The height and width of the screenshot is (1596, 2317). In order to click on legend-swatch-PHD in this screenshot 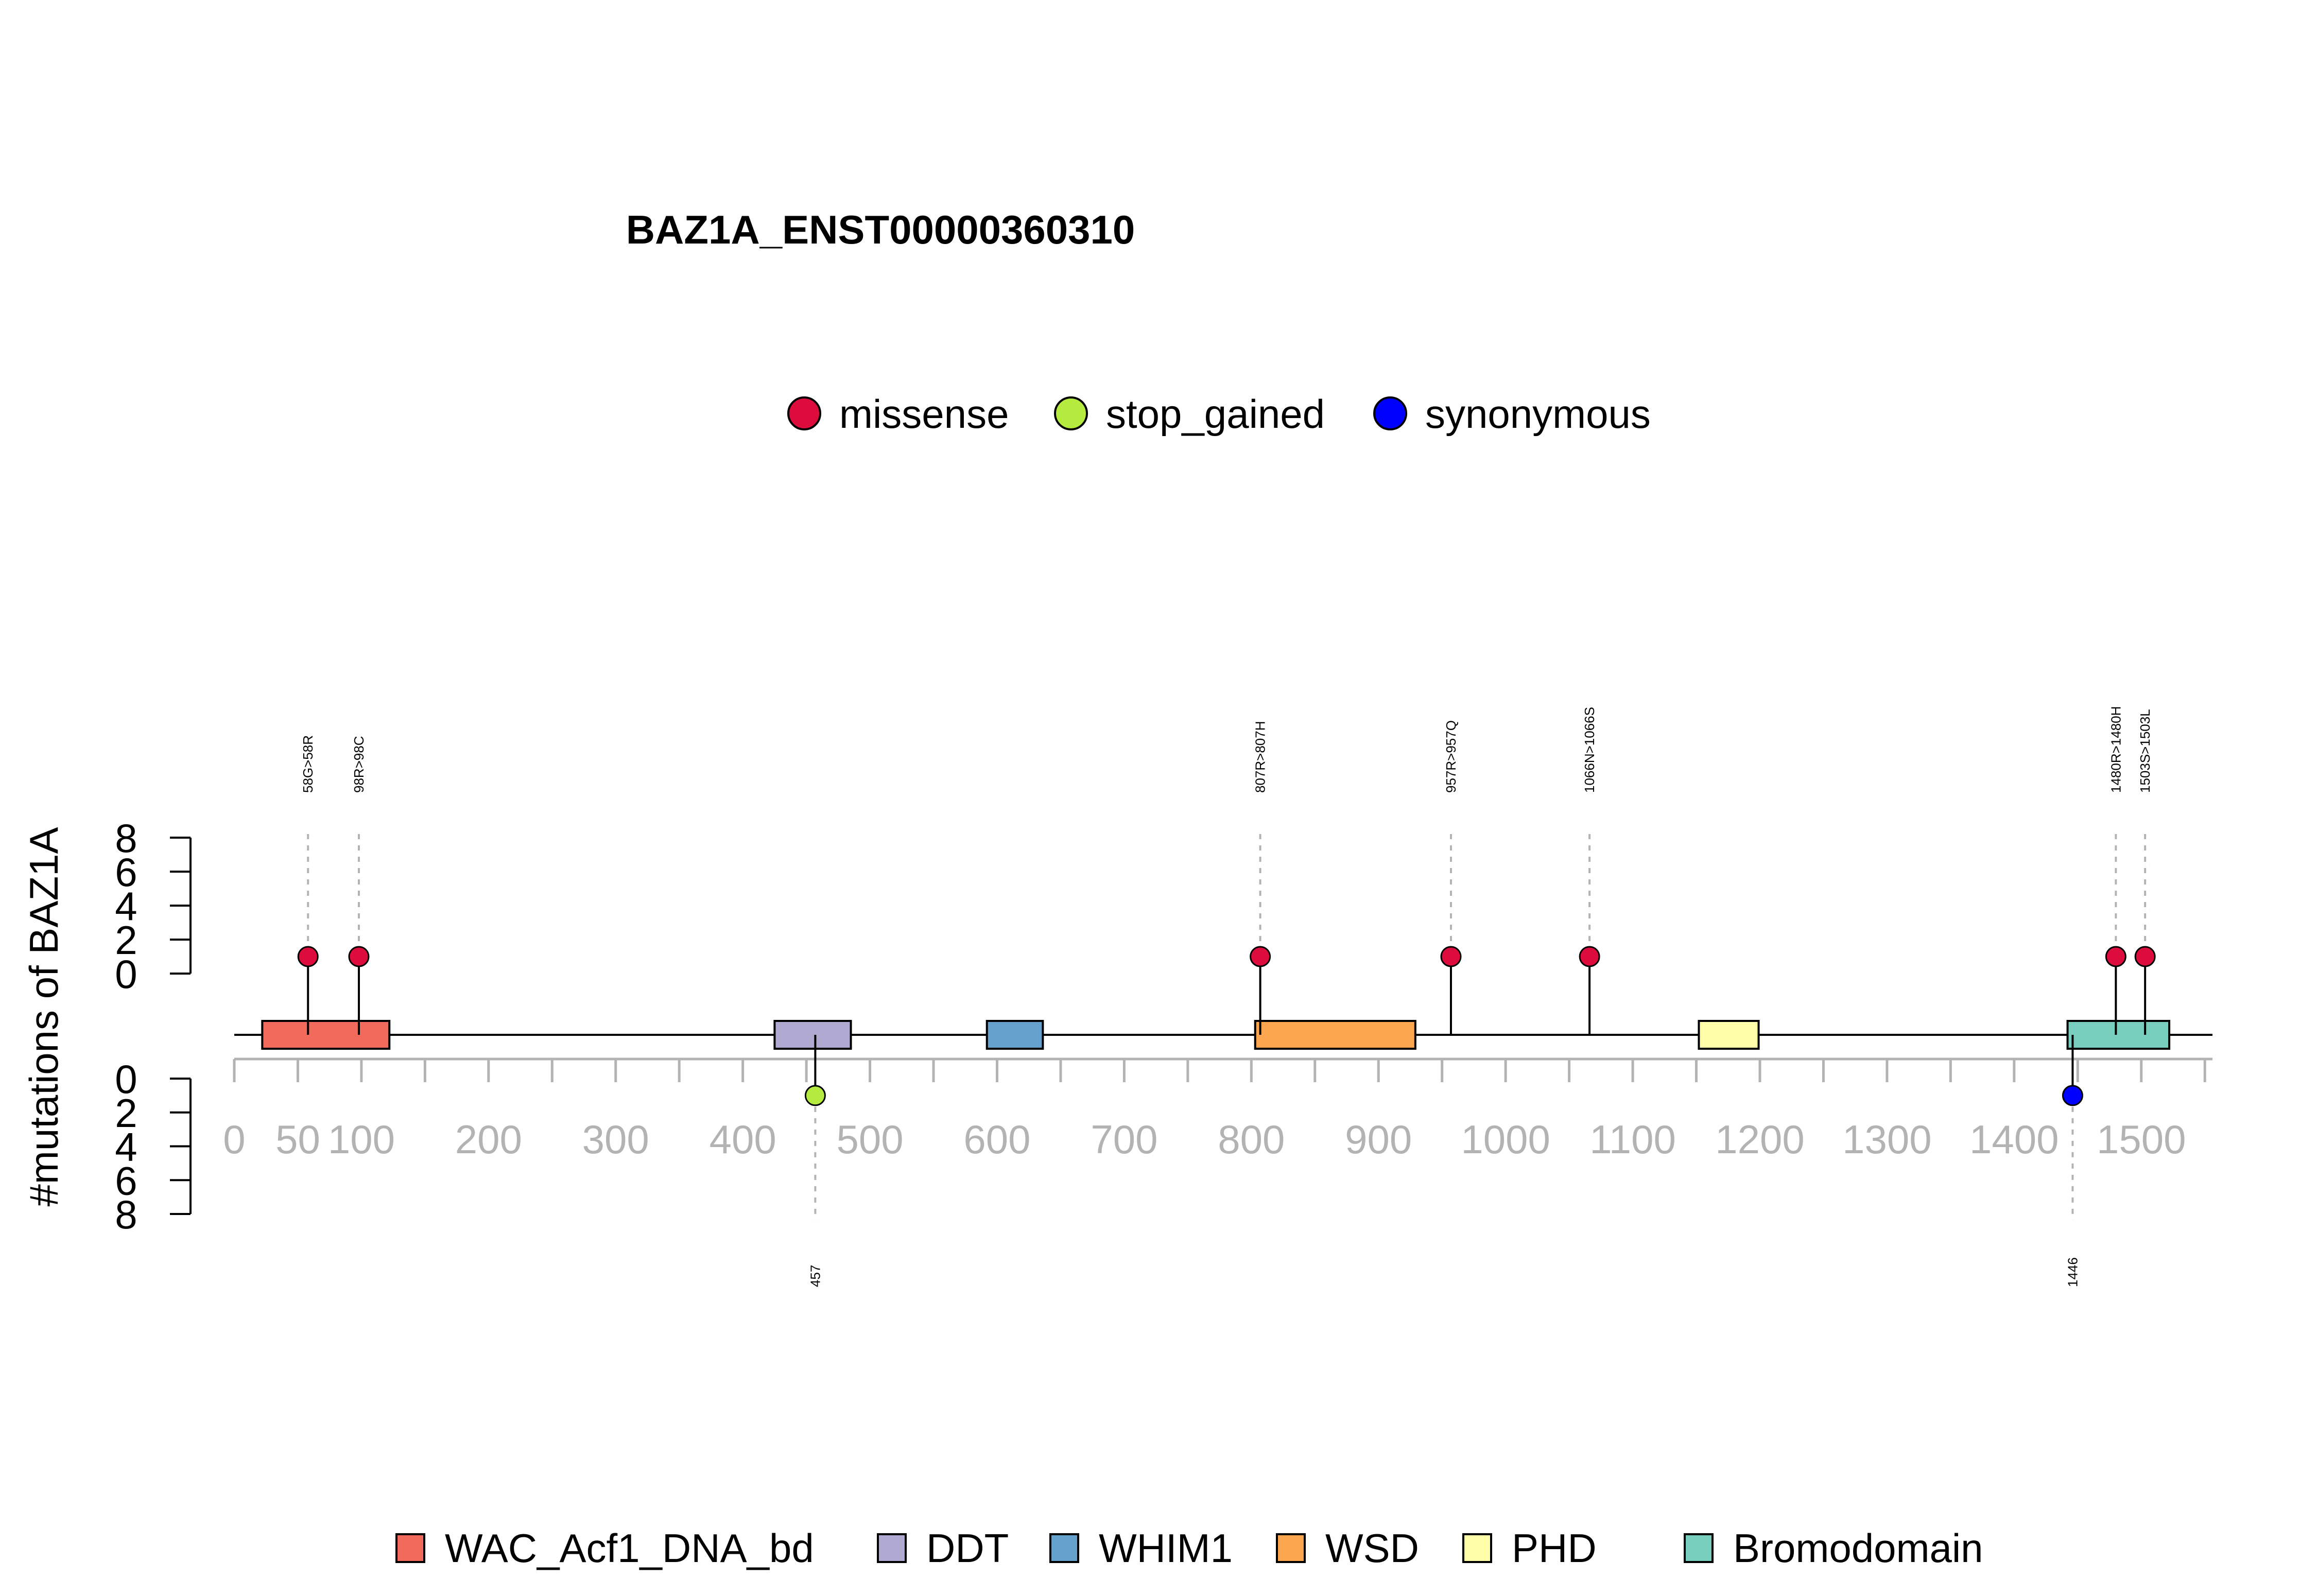, I will do `click(1477, 1548)`.